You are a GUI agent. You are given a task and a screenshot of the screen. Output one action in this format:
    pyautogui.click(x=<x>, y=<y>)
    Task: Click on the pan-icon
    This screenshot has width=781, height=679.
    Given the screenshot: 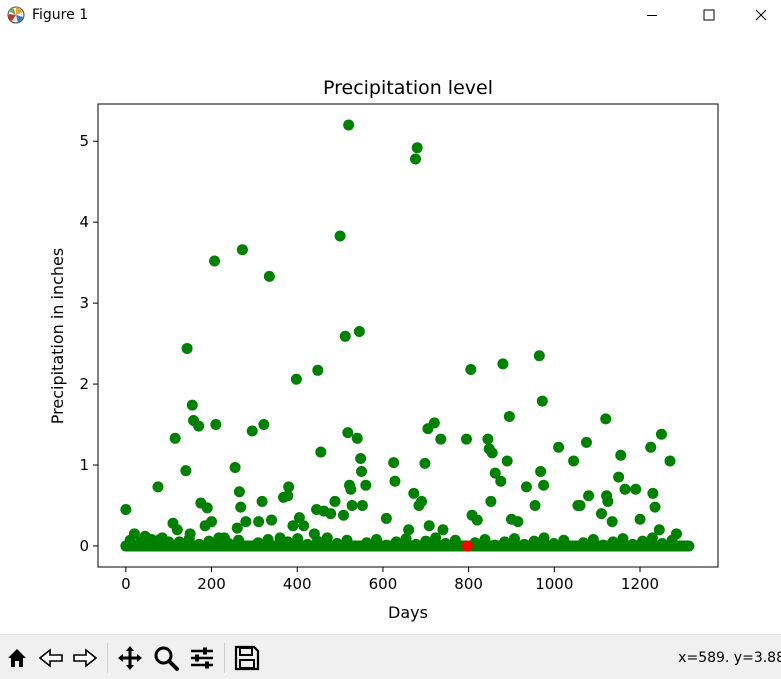 What is the action you would take?
    pyautogui.click(x=130, y=658)
    